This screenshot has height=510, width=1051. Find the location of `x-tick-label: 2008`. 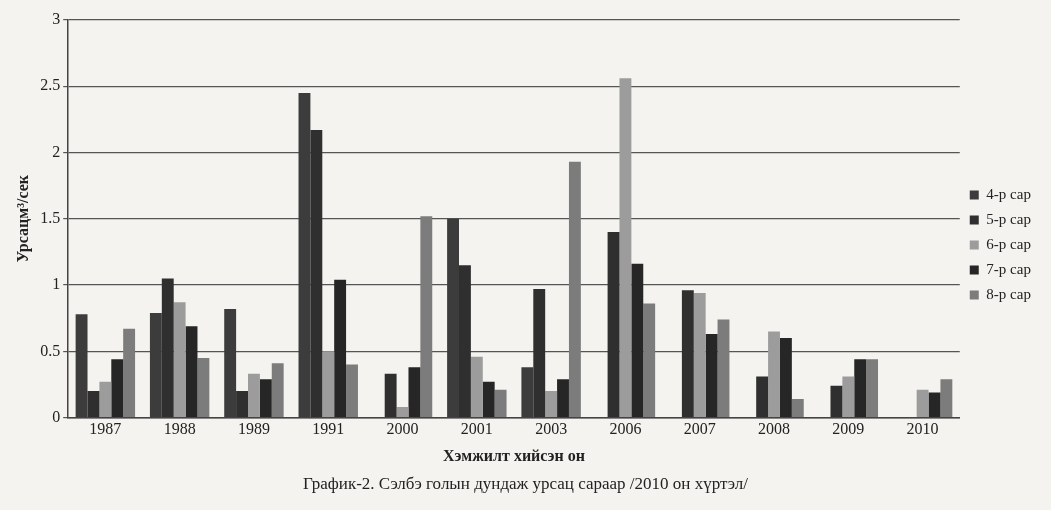

x-tick-label: 2008 is located at coordinates (774, 429).